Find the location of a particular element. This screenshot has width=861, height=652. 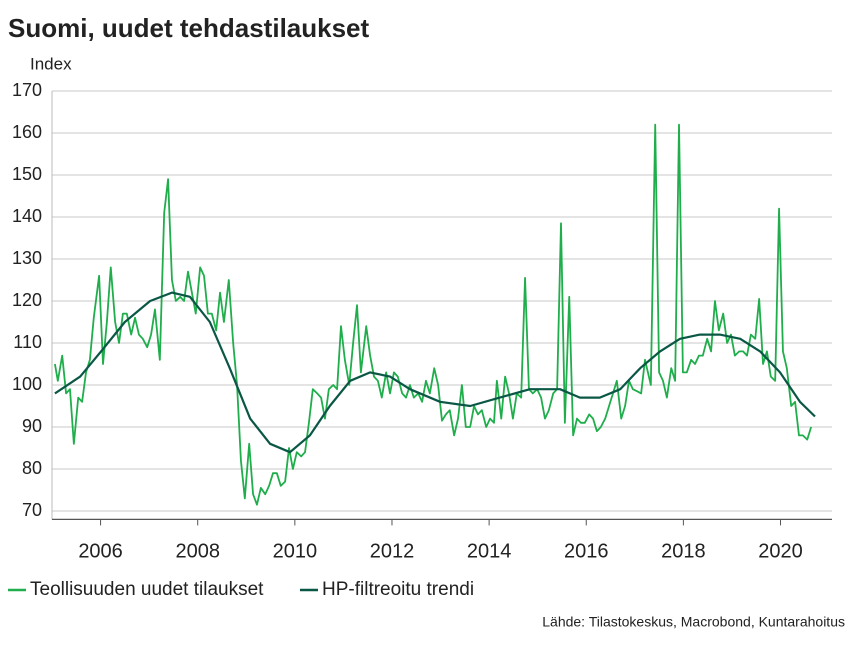

chart-title: Suomi, uudet tehdastilaukset is located at coordinates (189, 28).